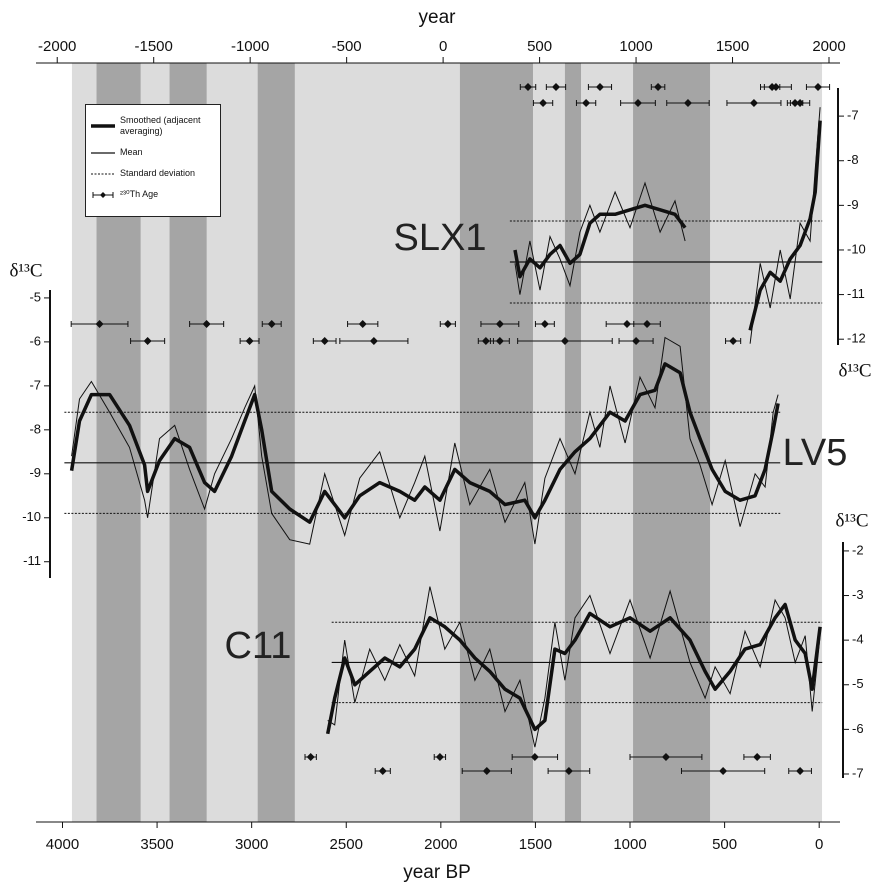 The image size is (874, 885). Describe the element at coordinates (251, 844) in the screenshot. I see `x-tick-label: 3000` at that location.